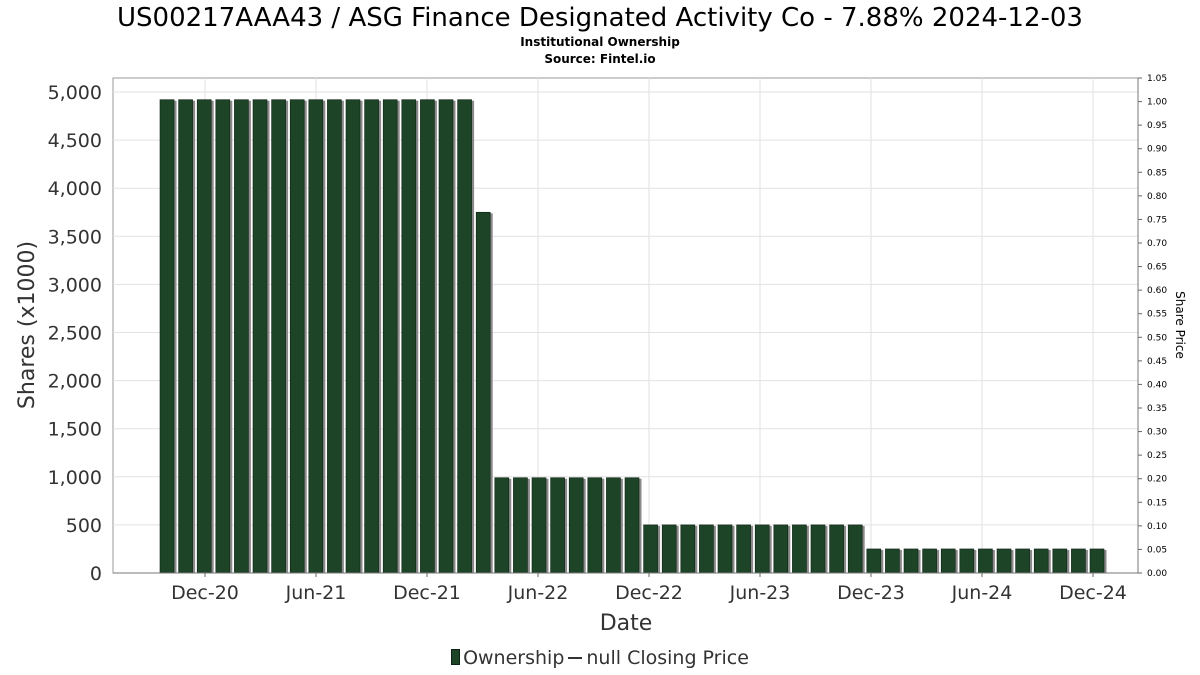 This screenshot has height=675, width=1200. Describe the element at coordinates (1157, 197) in the screenshot. I see `y2-tick-label: 0.80` at that location.